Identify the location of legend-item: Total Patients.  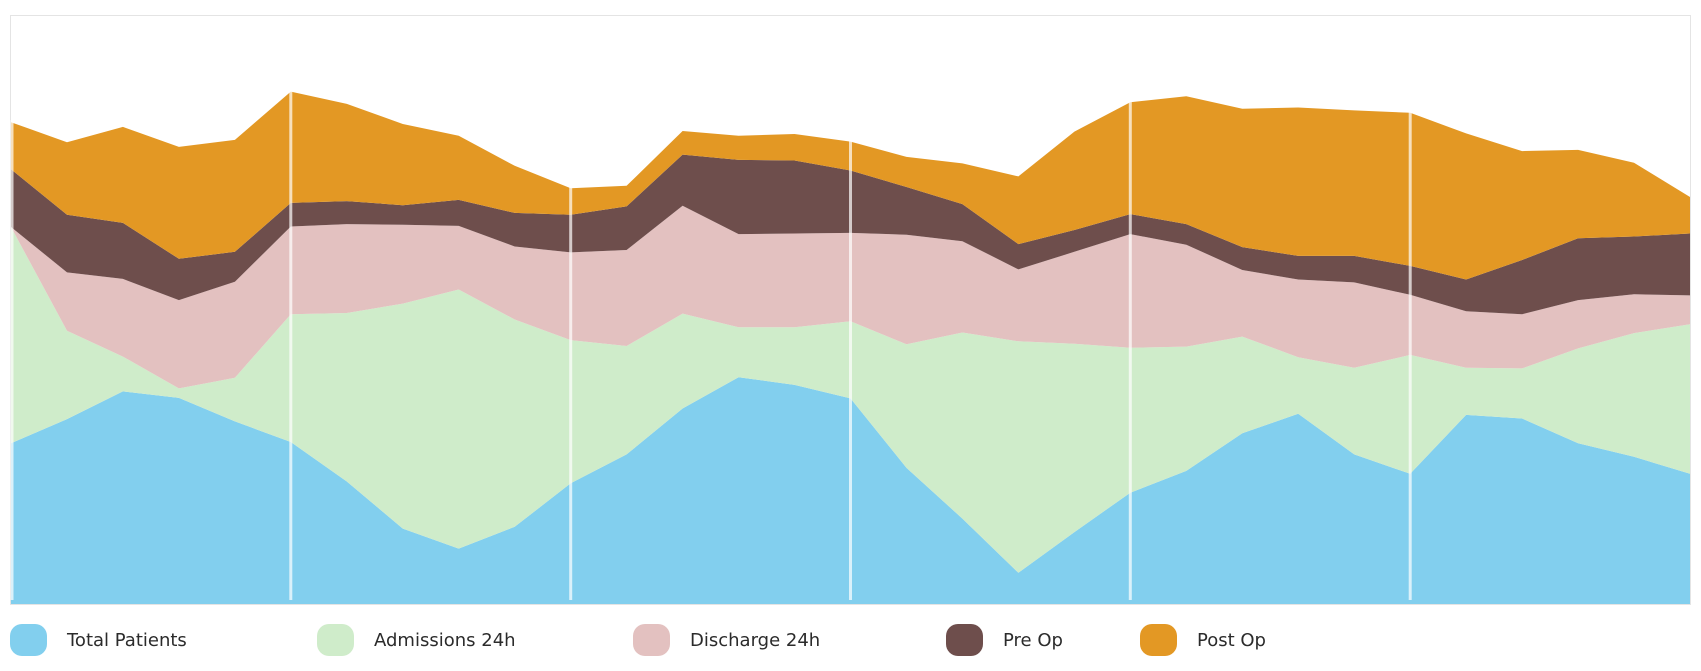
(98, 640).